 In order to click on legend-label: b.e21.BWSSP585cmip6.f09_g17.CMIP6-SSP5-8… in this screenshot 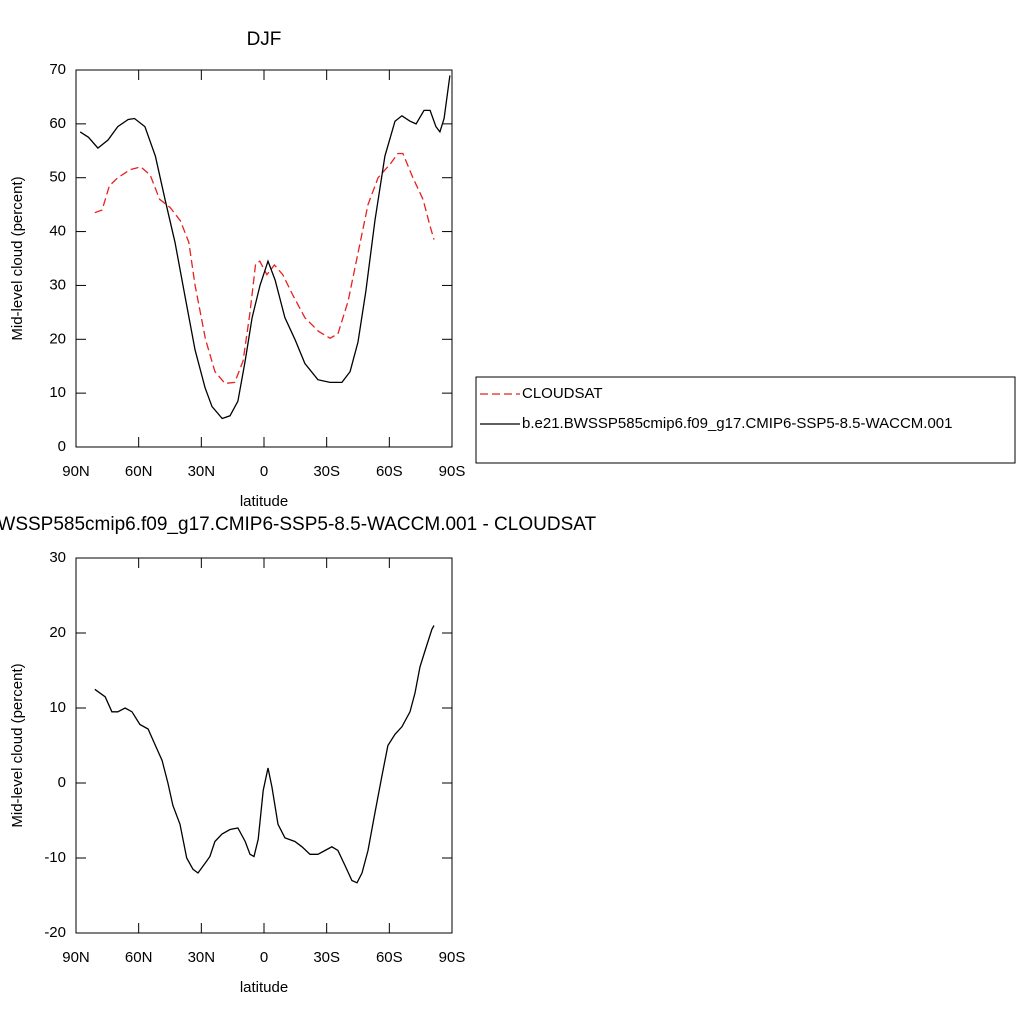, I will do `click(737, 423)`.